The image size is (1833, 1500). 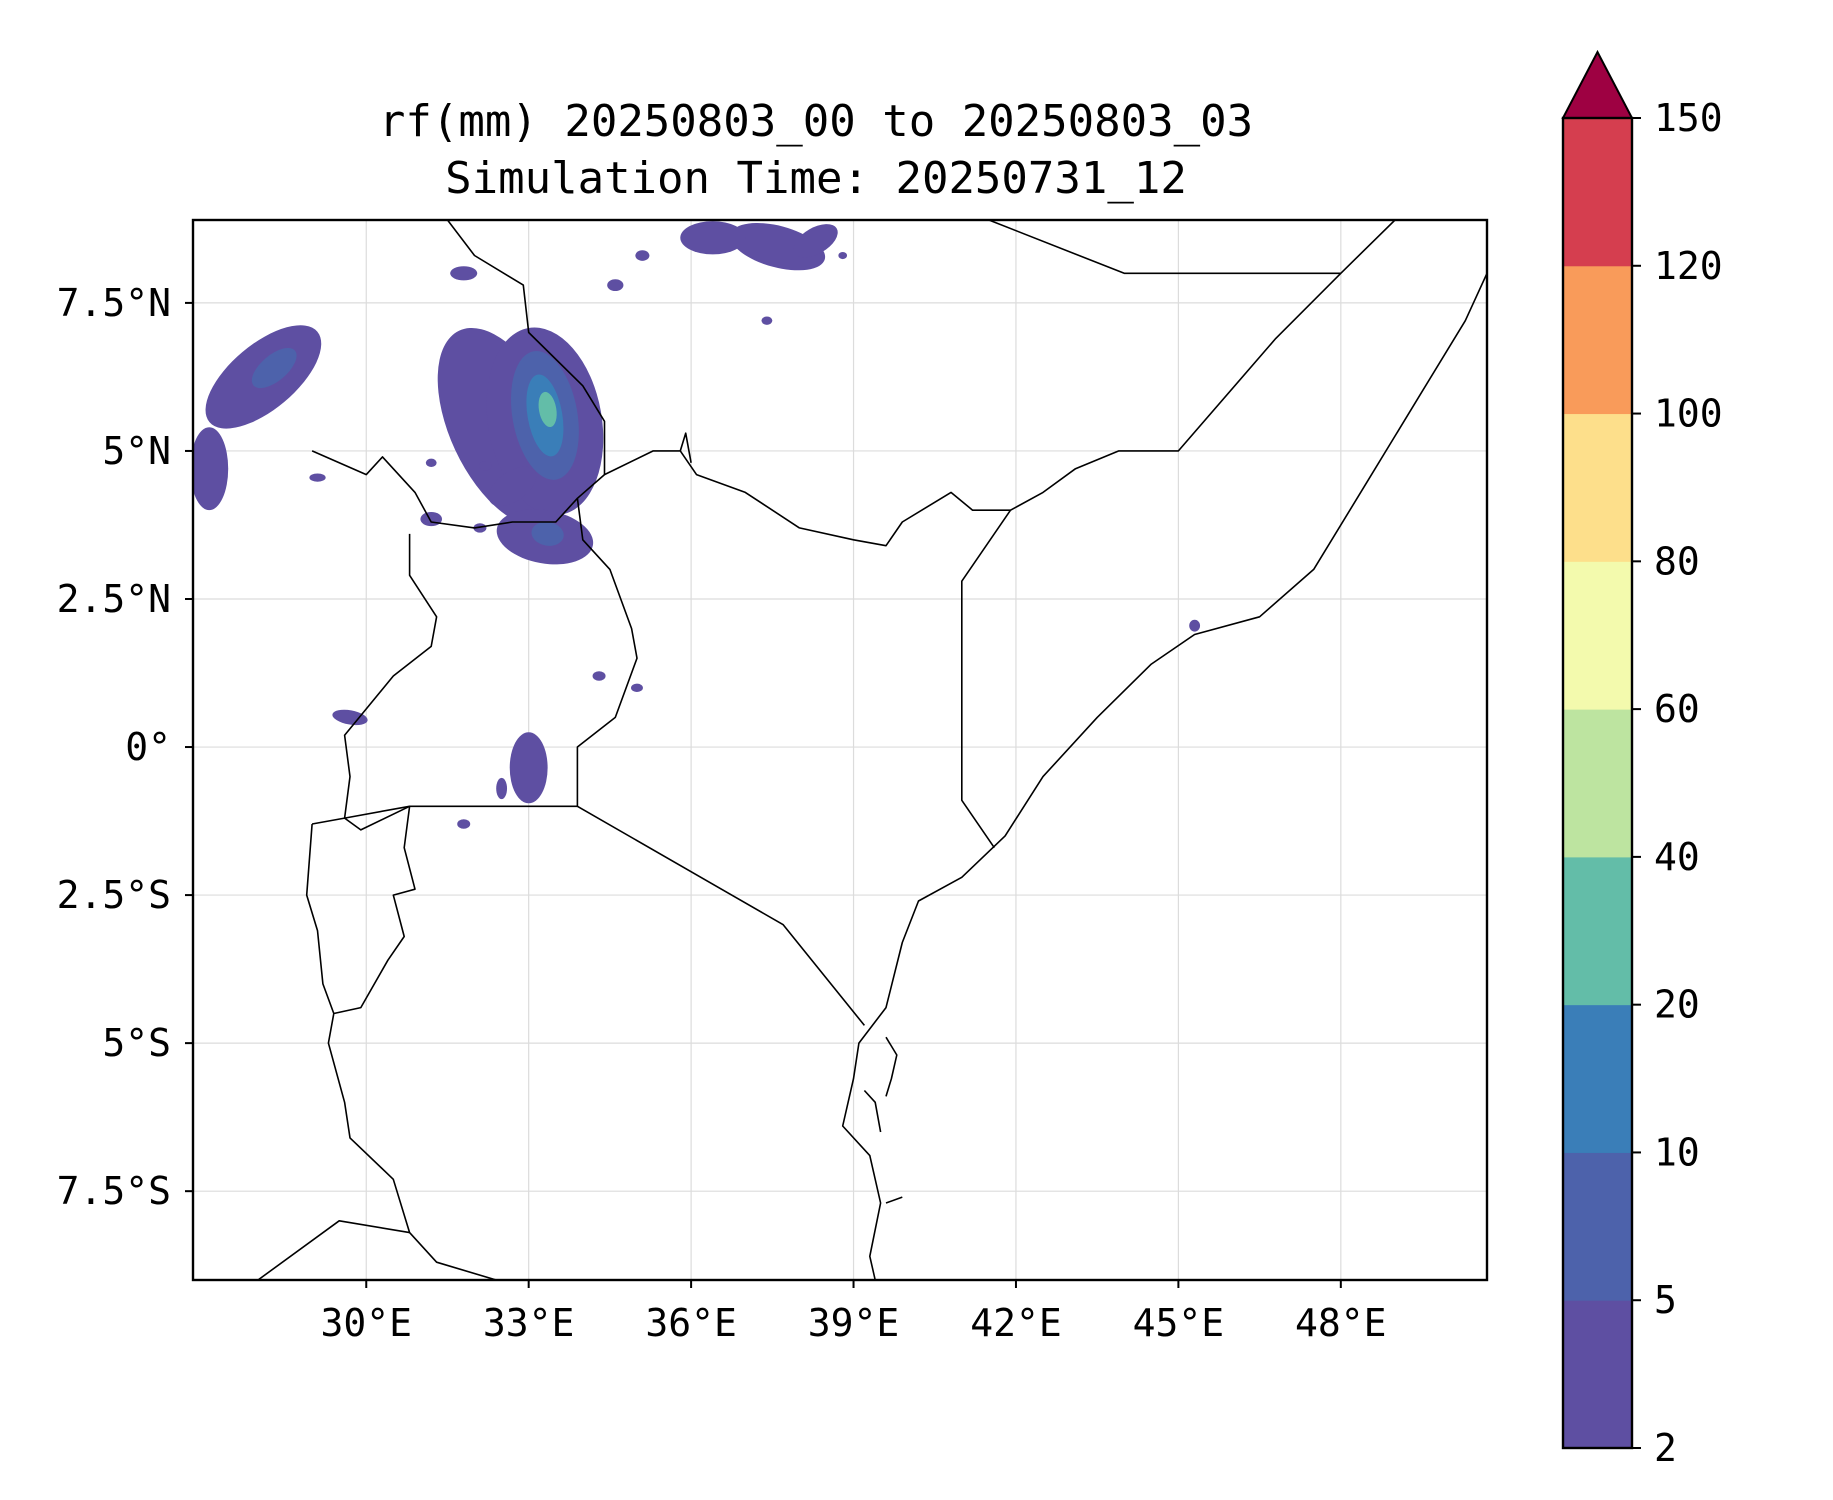 I want to click on colorbar-frame, so click(x=1597, y=783).